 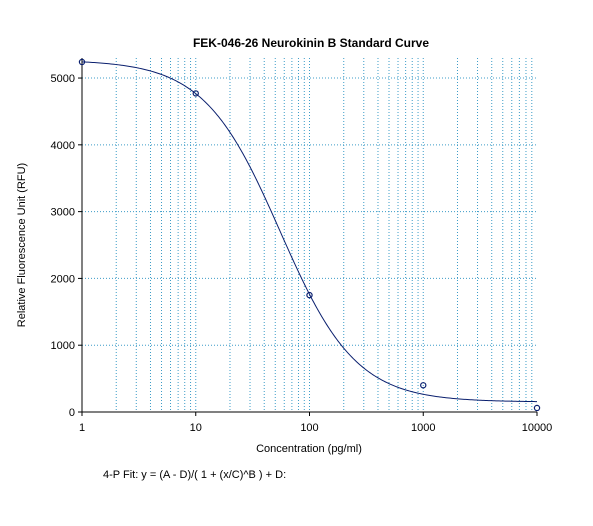 What do you see at coordinates (309, 449) in the screenshot?
I see `x-axis-label: Concentration (pg/ml)` at bounding box center [309, 449].